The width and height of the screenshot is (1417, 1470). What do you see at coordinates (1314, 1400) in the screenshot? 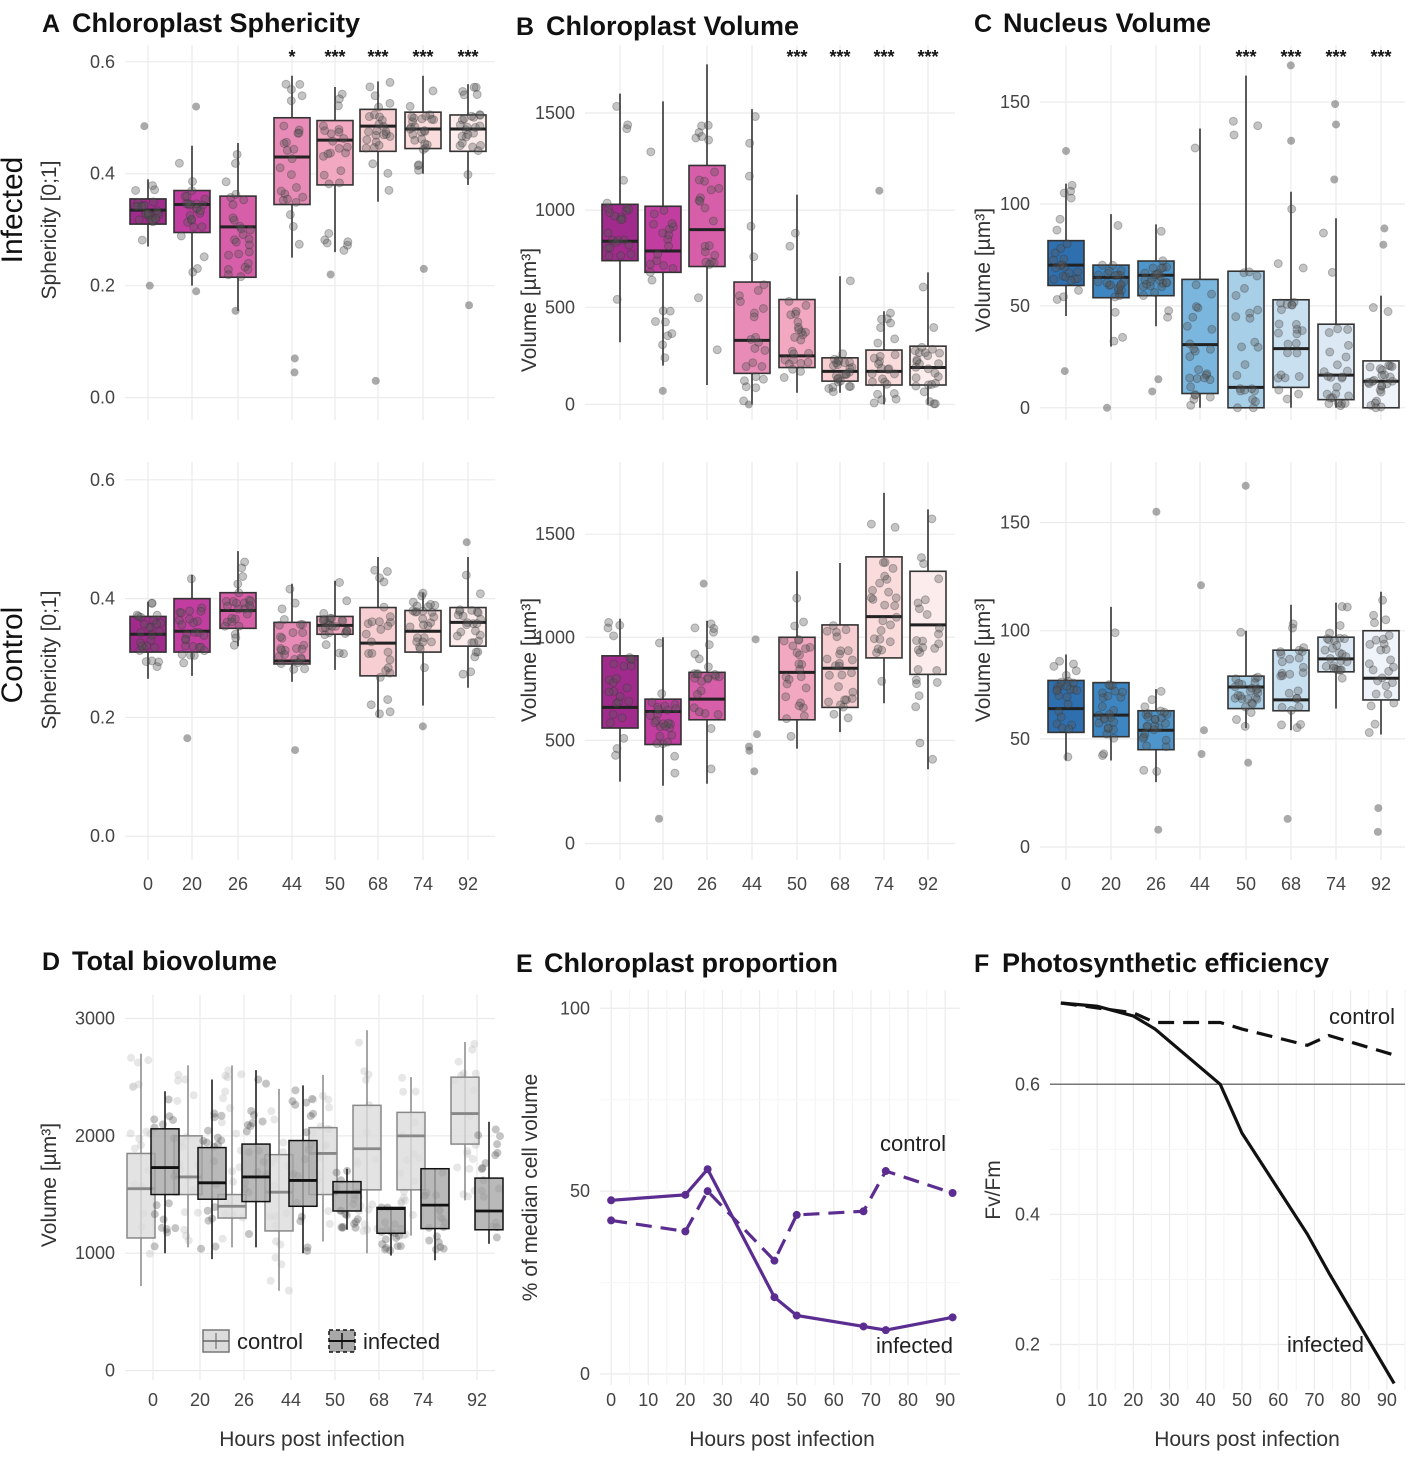
I see `F-xtick-label: 70` at bounding box center [1314, 1400].